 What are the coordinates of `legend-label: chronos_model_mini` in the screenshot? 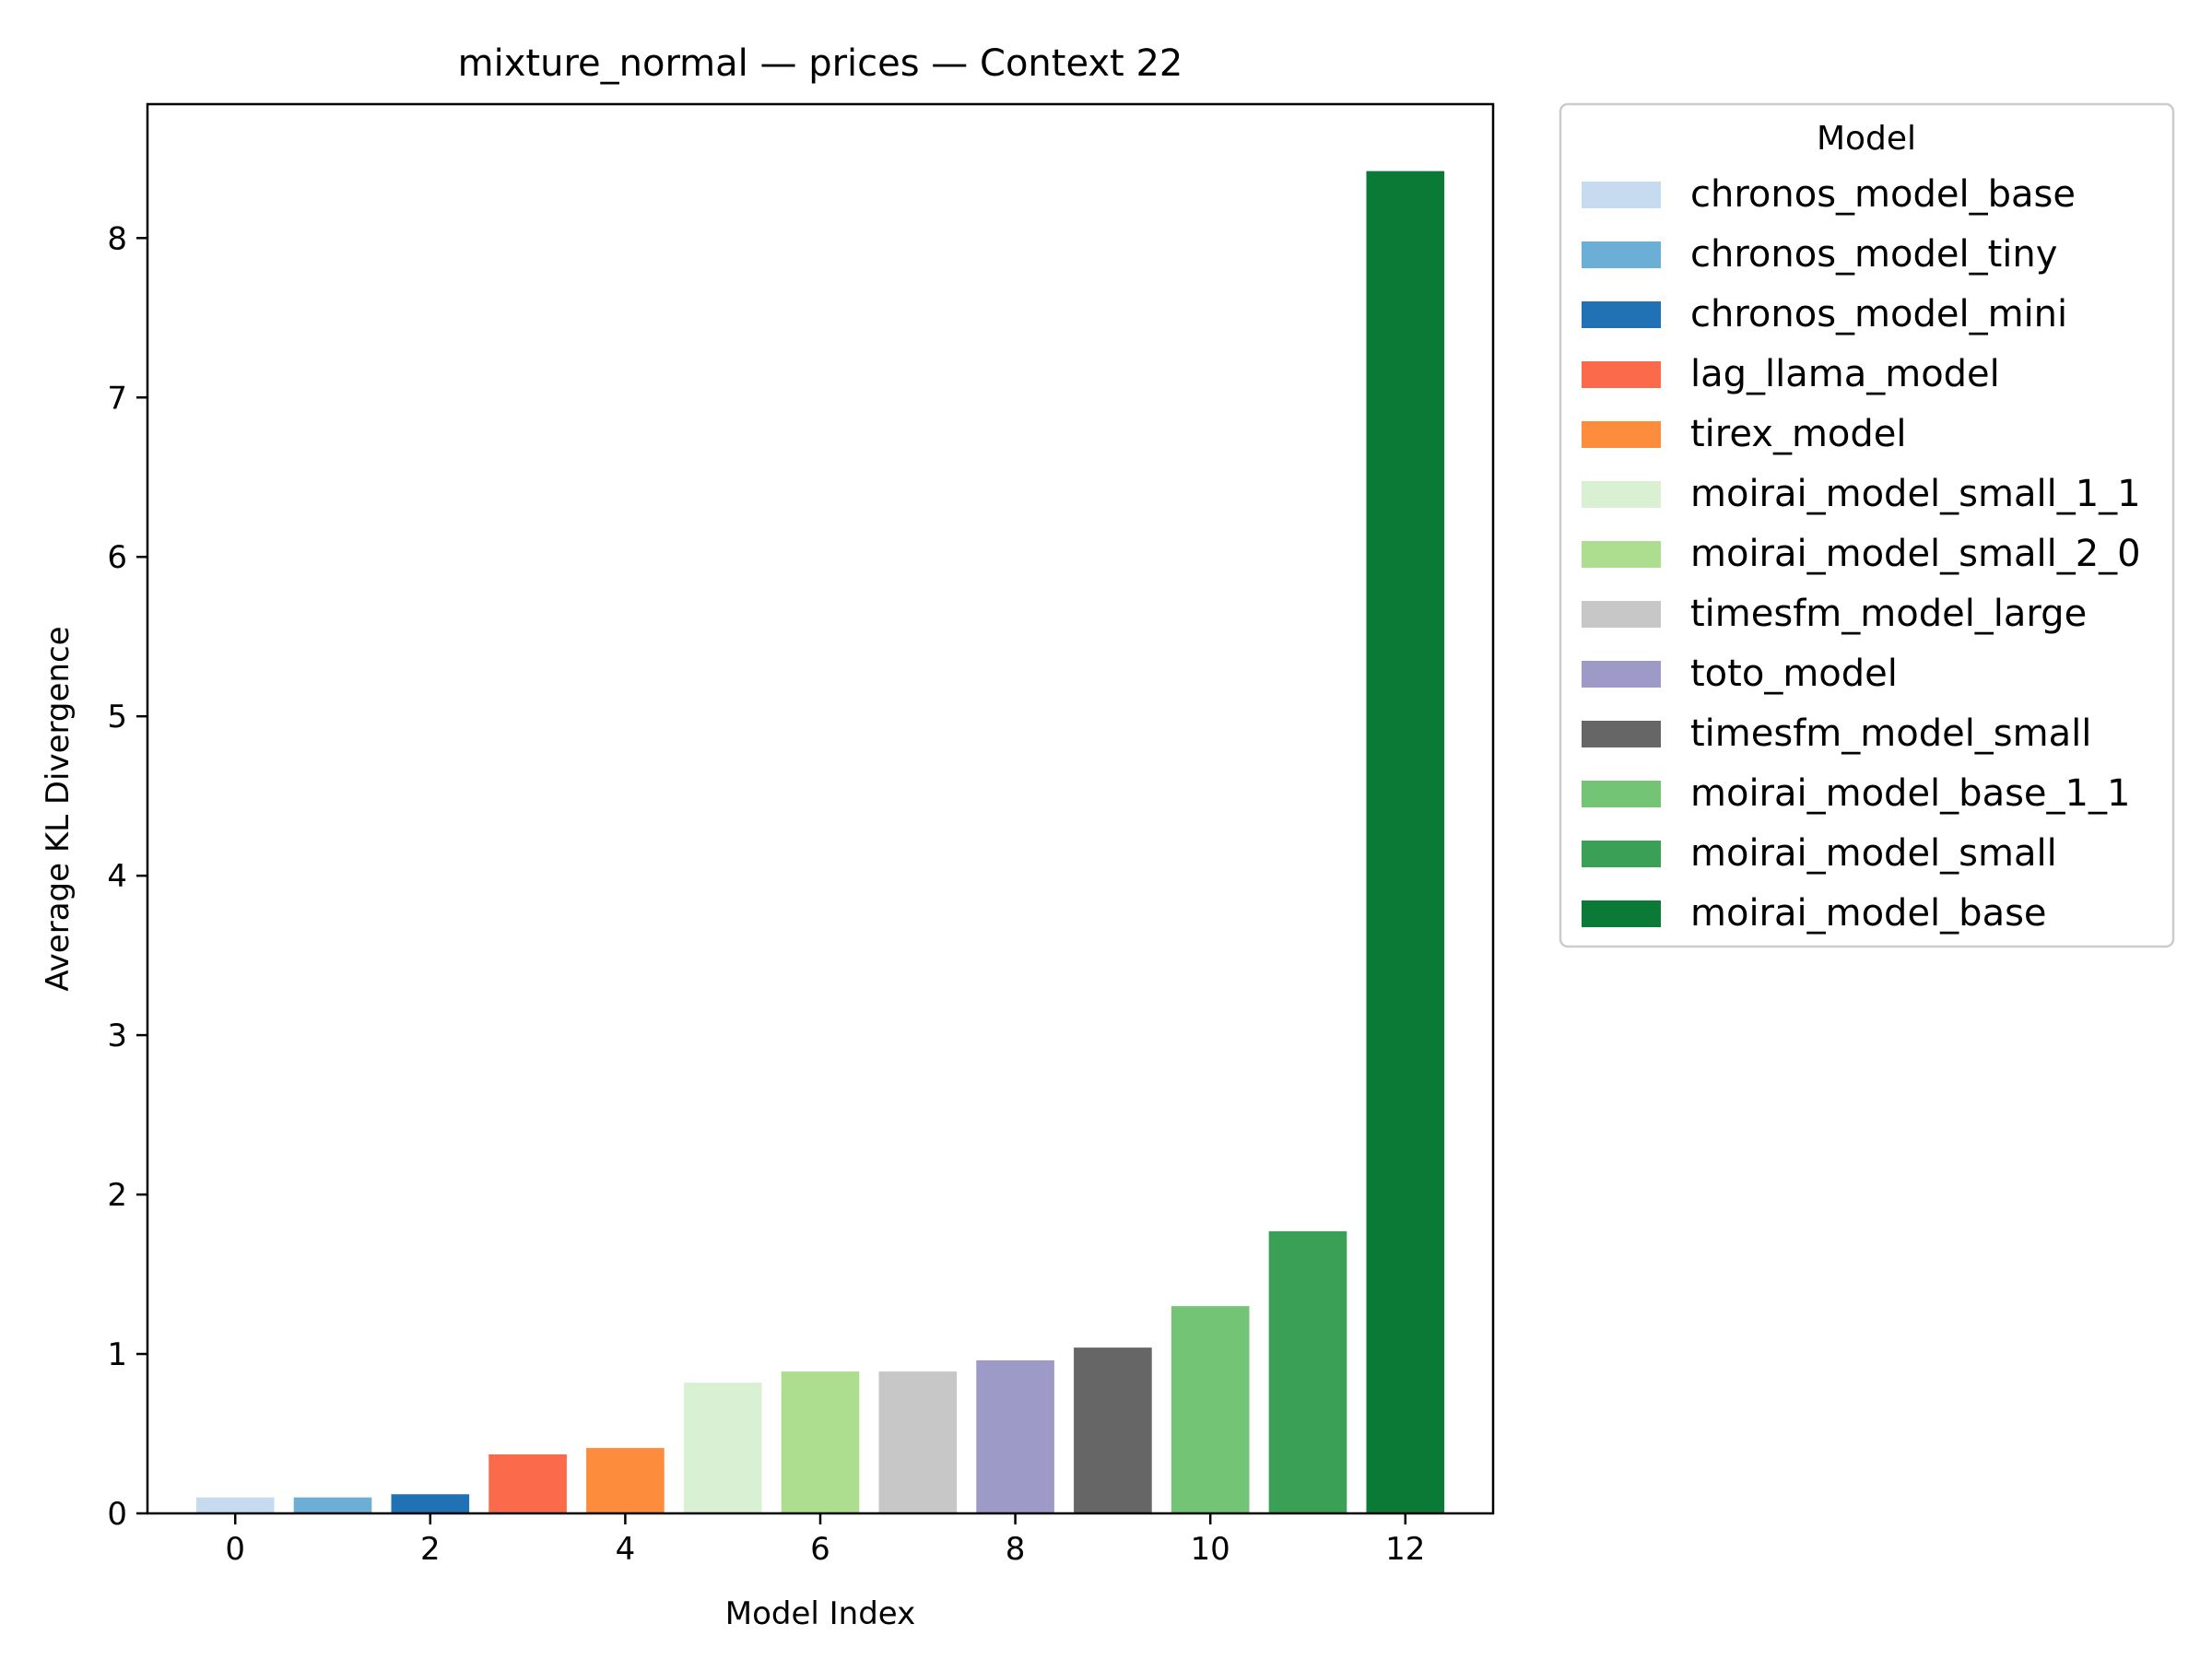 It's located at (1878, 314).